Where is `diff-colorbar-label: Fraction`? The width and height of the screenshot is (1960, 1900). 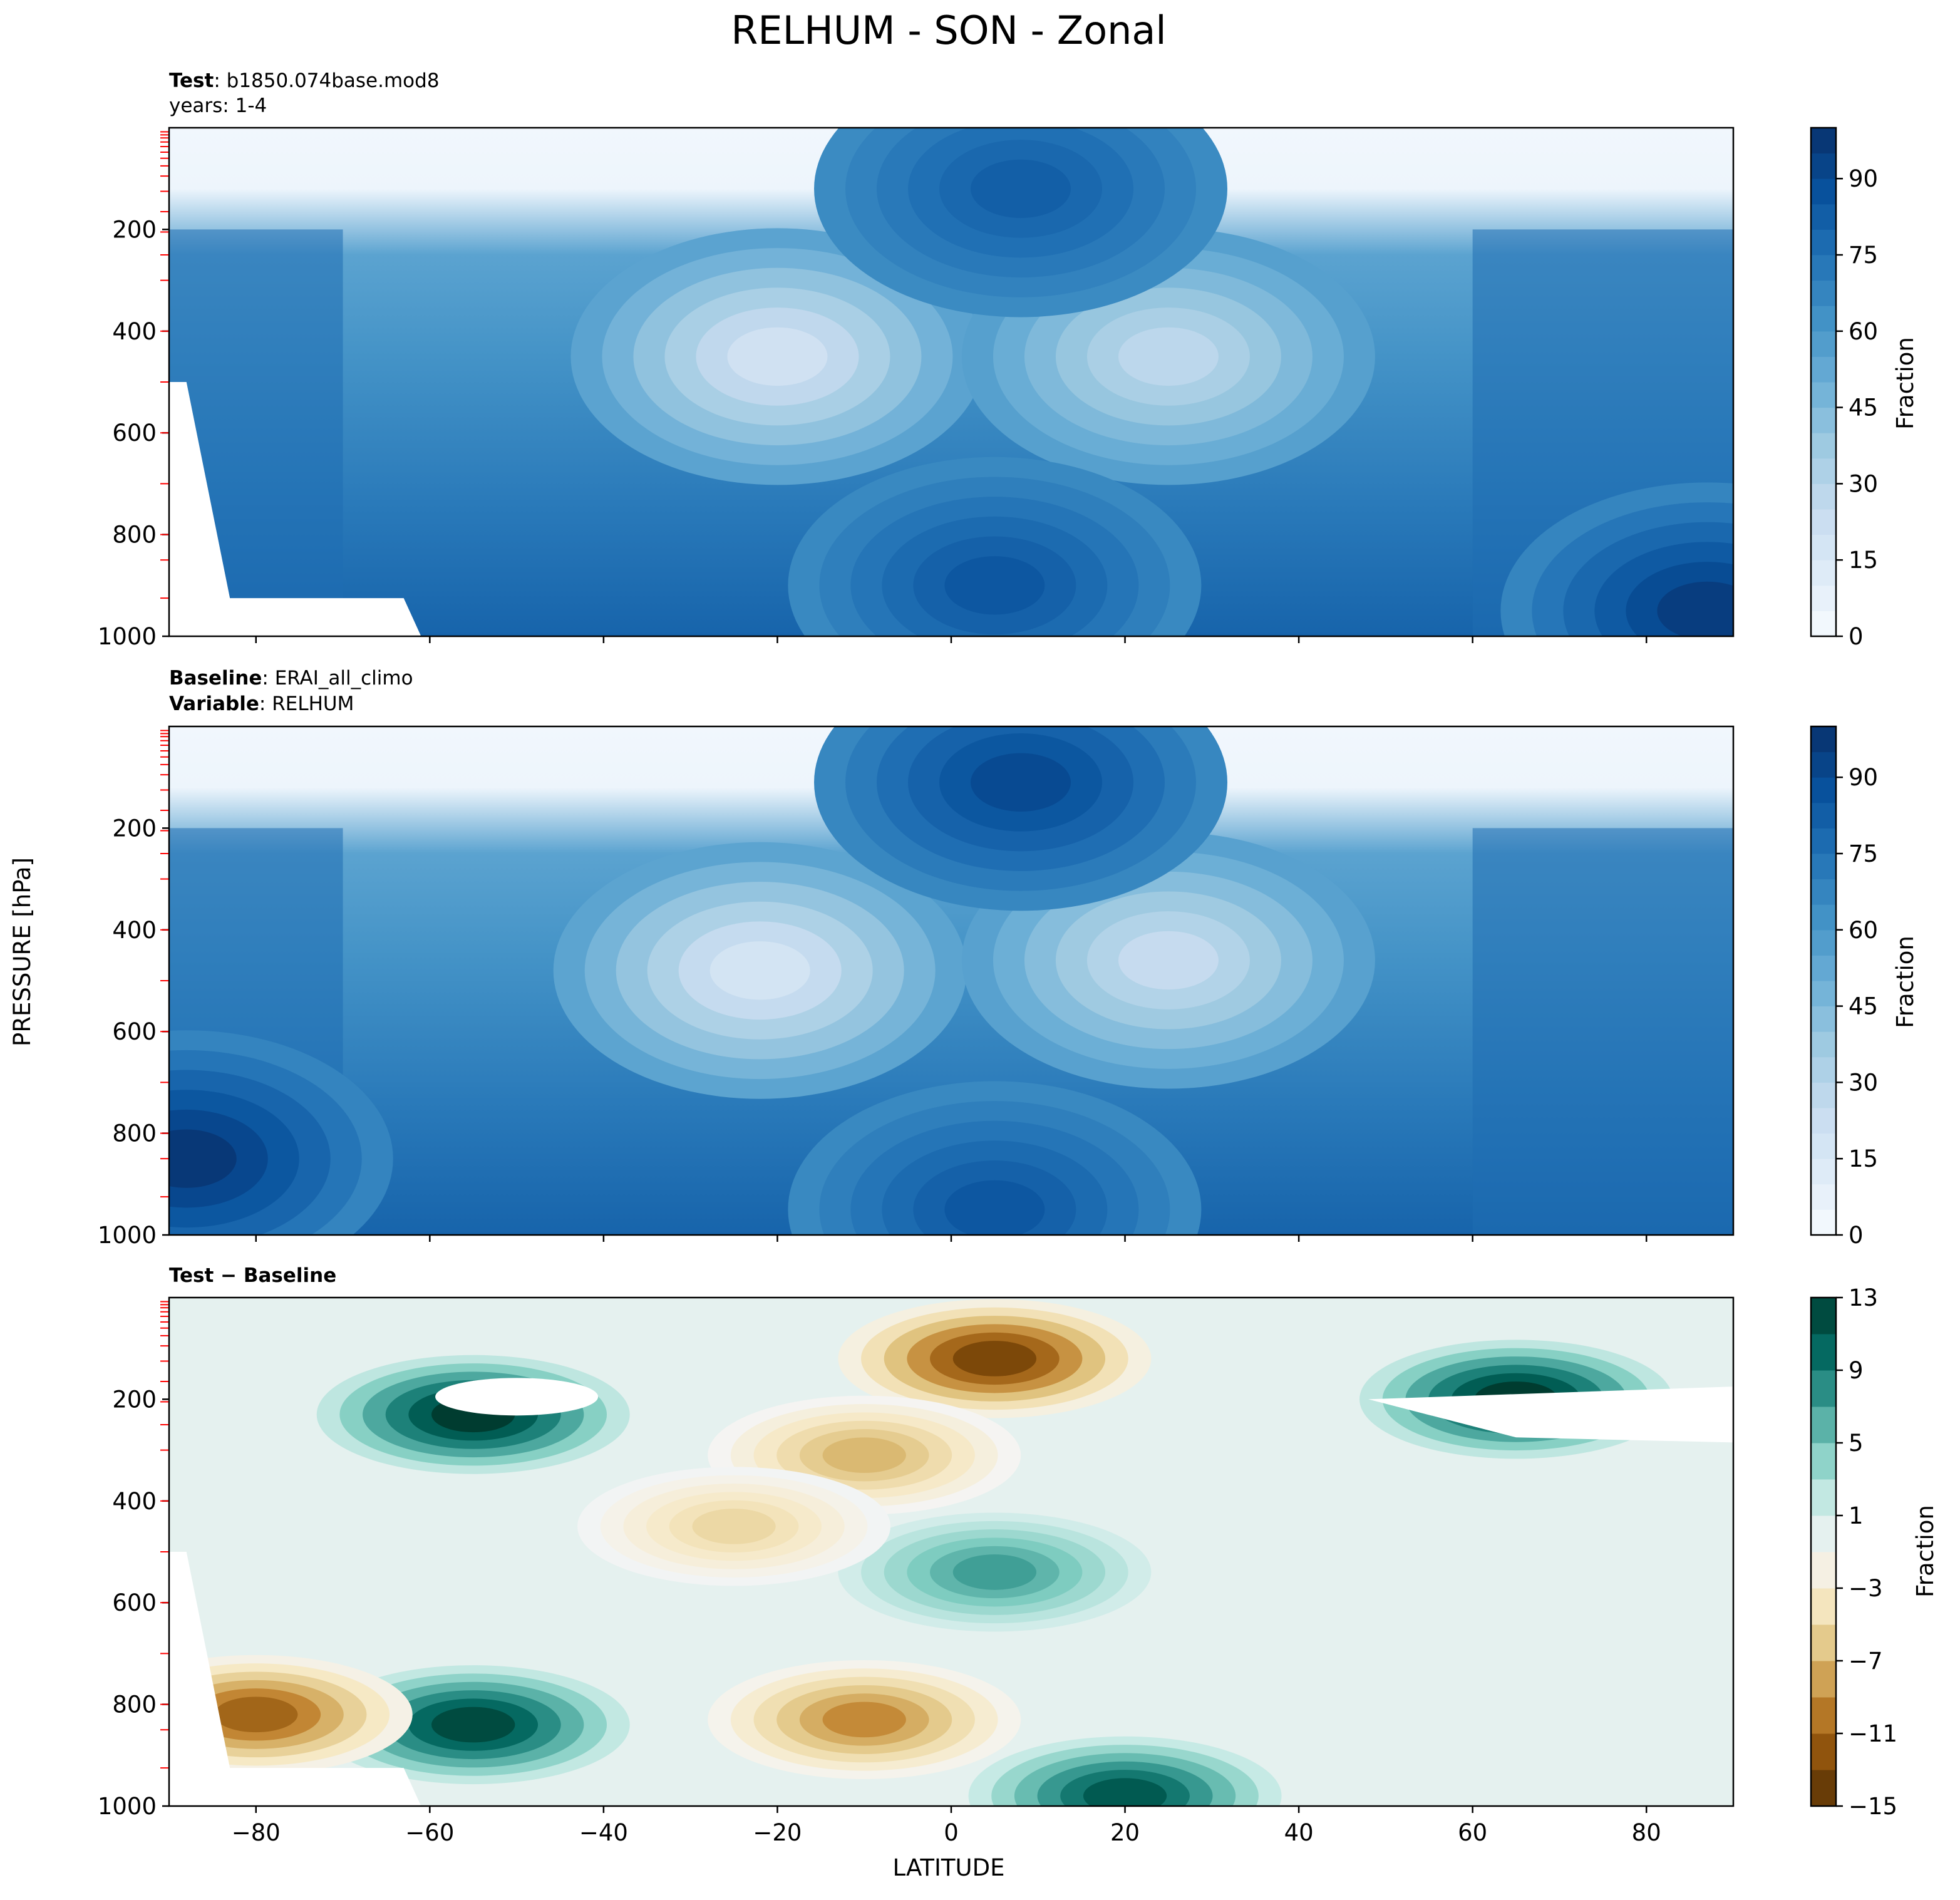 diff-colorbar-label: Fraction is located at coordinates (1925, 1551).